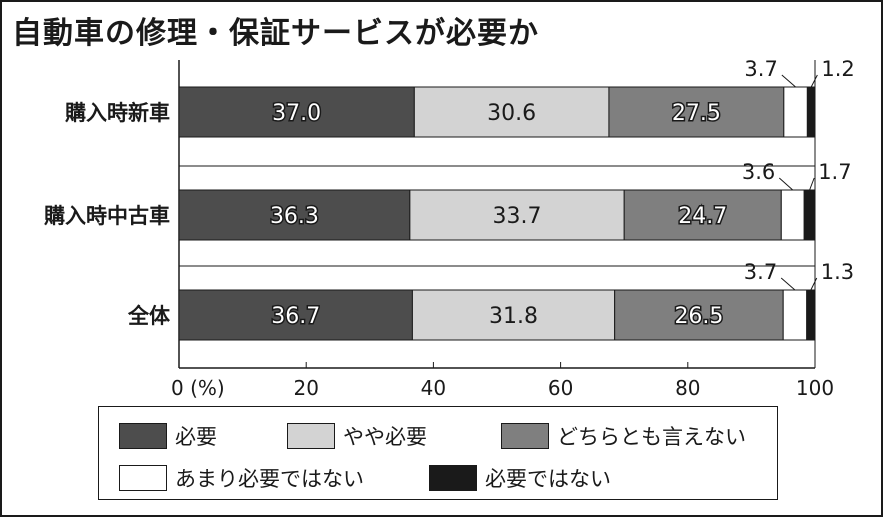  I want to click on data-label: 24.7, so click(702, 216).